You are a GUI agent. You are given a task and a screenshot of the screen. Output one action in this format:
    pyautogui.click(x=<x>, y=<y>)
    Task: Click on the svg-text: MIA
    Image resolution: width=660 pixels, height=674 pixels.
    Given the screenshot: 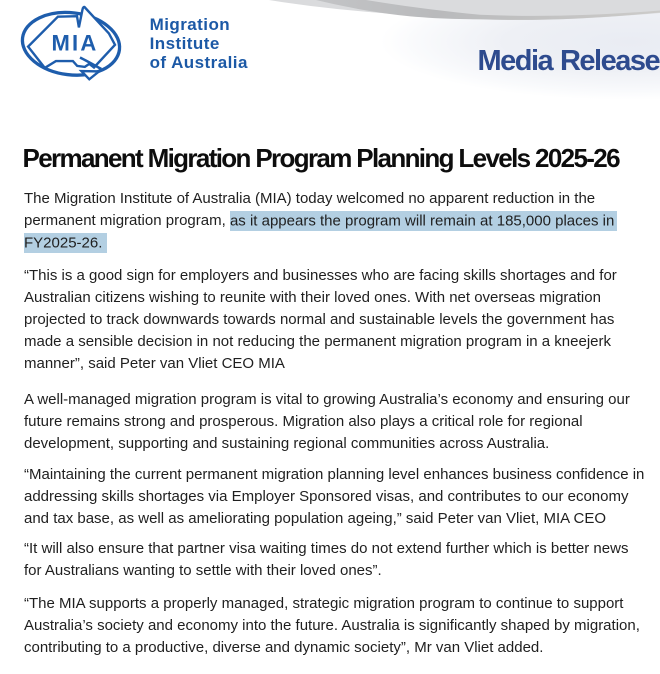 What is the action you would take?
    pyautogui.click(x=75, y=42)
    